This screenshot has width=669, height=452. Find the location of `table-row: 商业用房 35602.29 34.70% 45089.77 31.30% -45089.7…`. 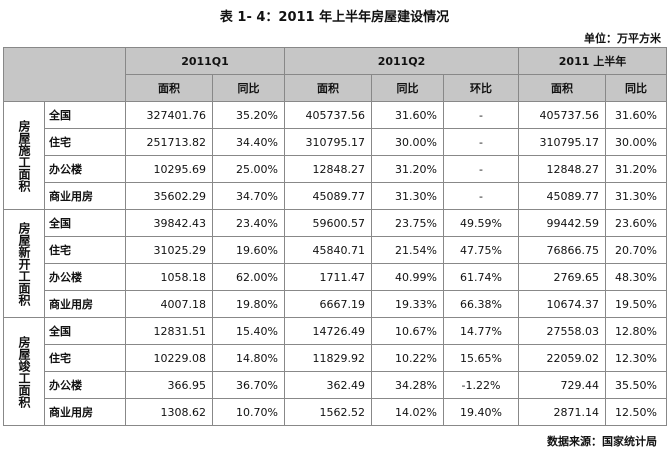

table-row: 商业用房 35602.29 34.70% 45089.77 31.30% -45089.7… is located at coordinates (335, 196).